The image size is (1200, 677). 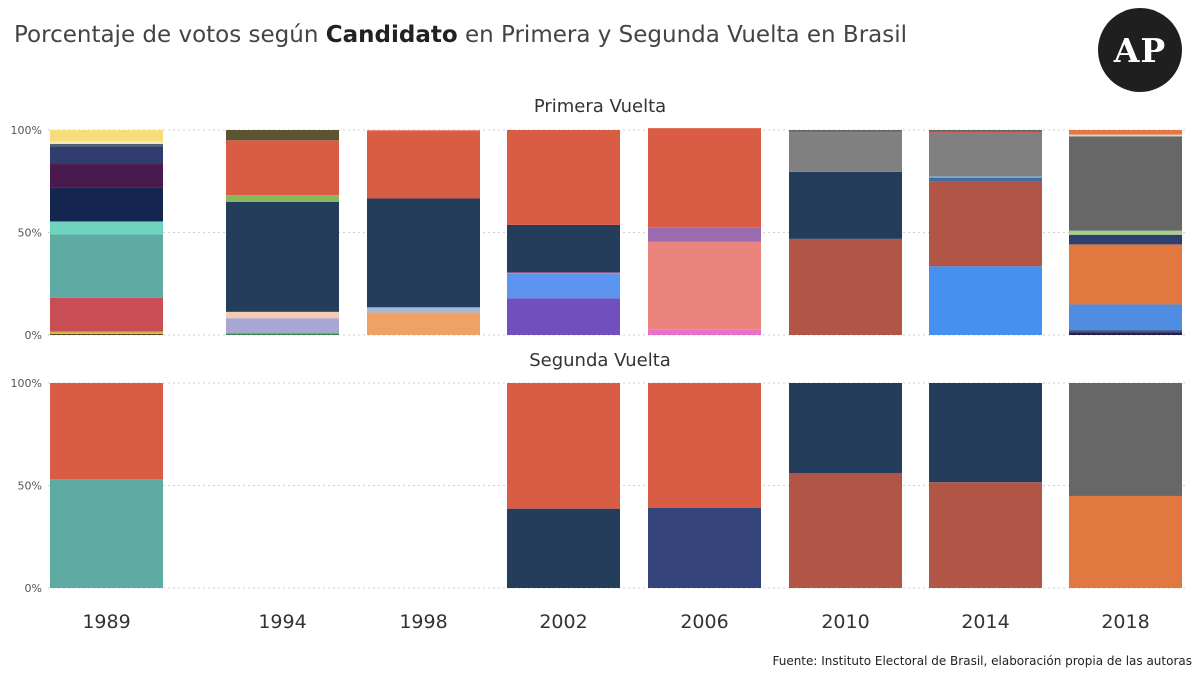 I want to click on title-part2: en Primera y Segunda Vuelta en Brasil, so click(x=682, y=35).